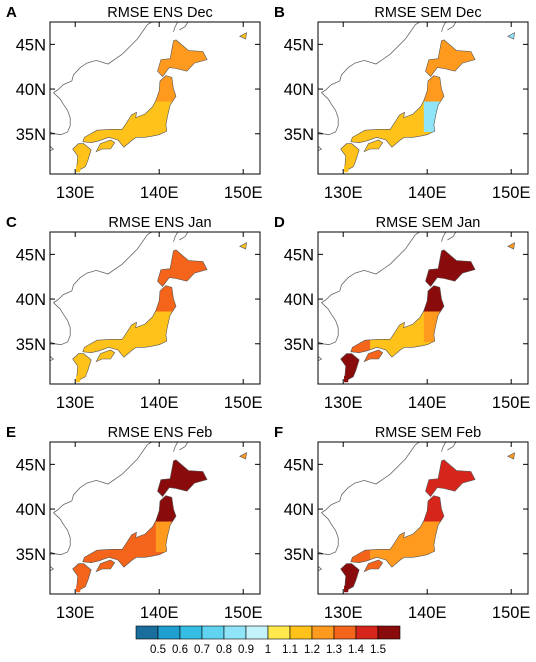  I want to click on colorbar-label: 0.8, so click(224, 650).